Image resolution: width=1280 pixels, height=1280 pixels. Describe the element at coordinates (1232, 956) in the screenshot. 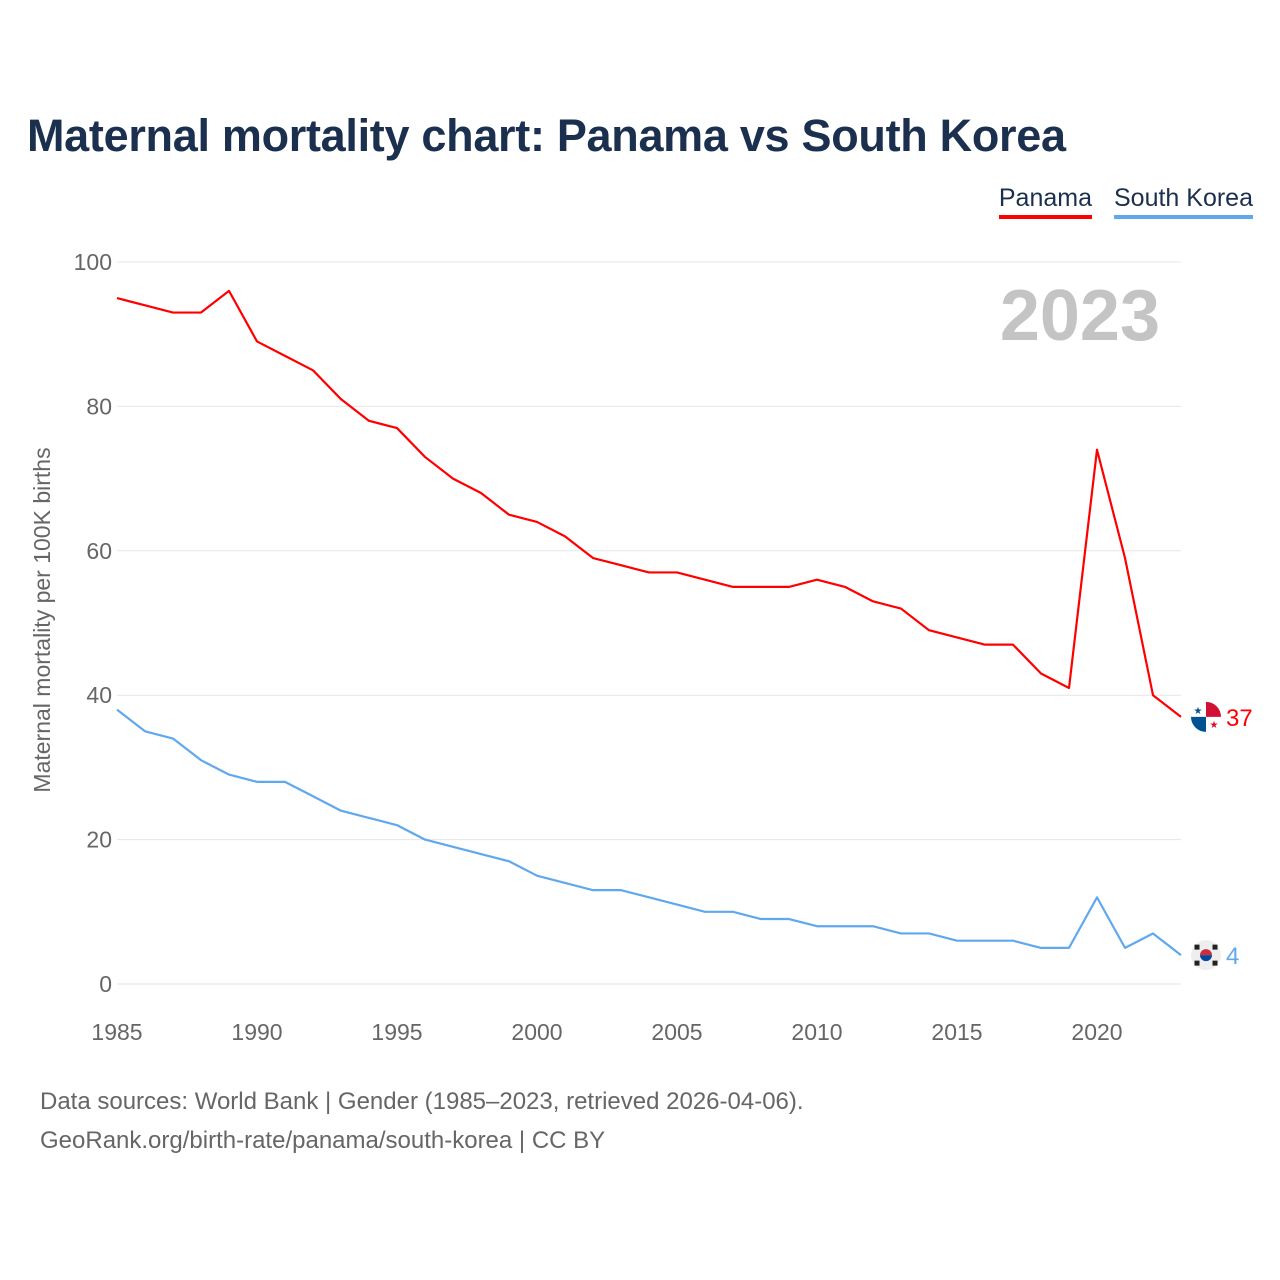

I see `end-value-label: 4` at that location.